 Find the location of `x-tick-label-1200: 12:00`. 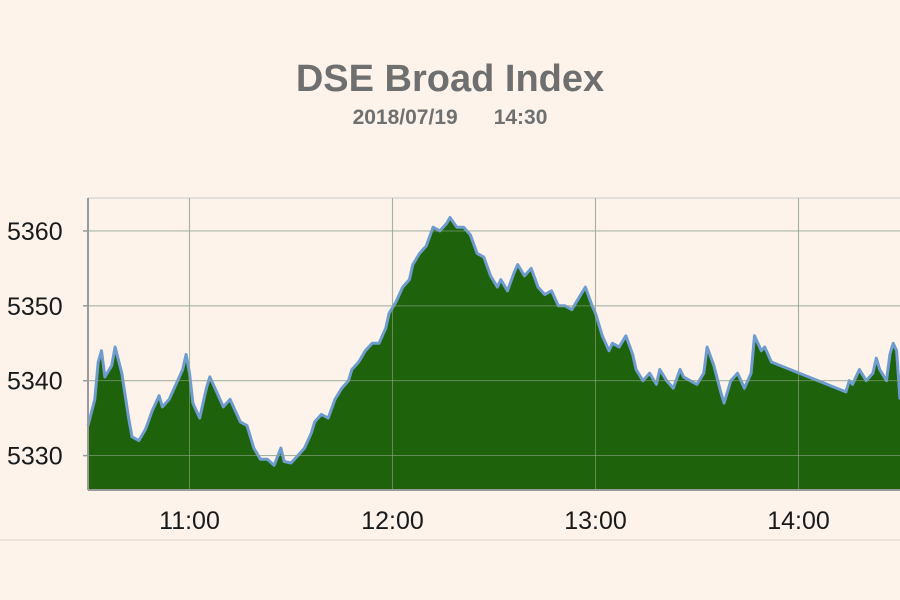

x-tick-label-1200: 12:00 is located at coordinates (392, 521).